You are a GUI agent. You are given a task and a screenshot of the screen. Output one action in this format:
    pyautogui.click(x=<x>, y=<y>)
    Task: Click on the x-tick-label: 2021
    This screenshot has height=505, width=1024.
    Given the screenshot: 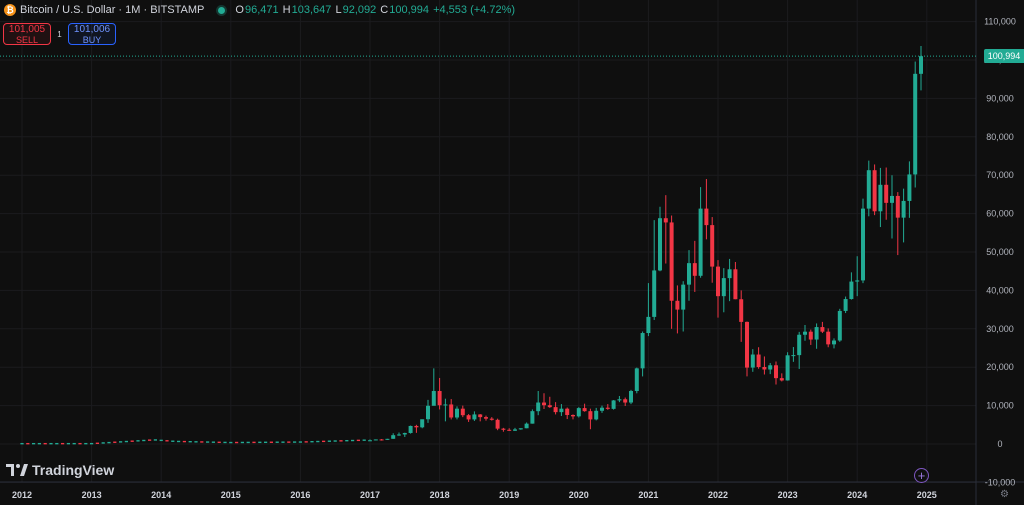 What is the action you would take?
    pyautogui.click(x=648, y=495)
    